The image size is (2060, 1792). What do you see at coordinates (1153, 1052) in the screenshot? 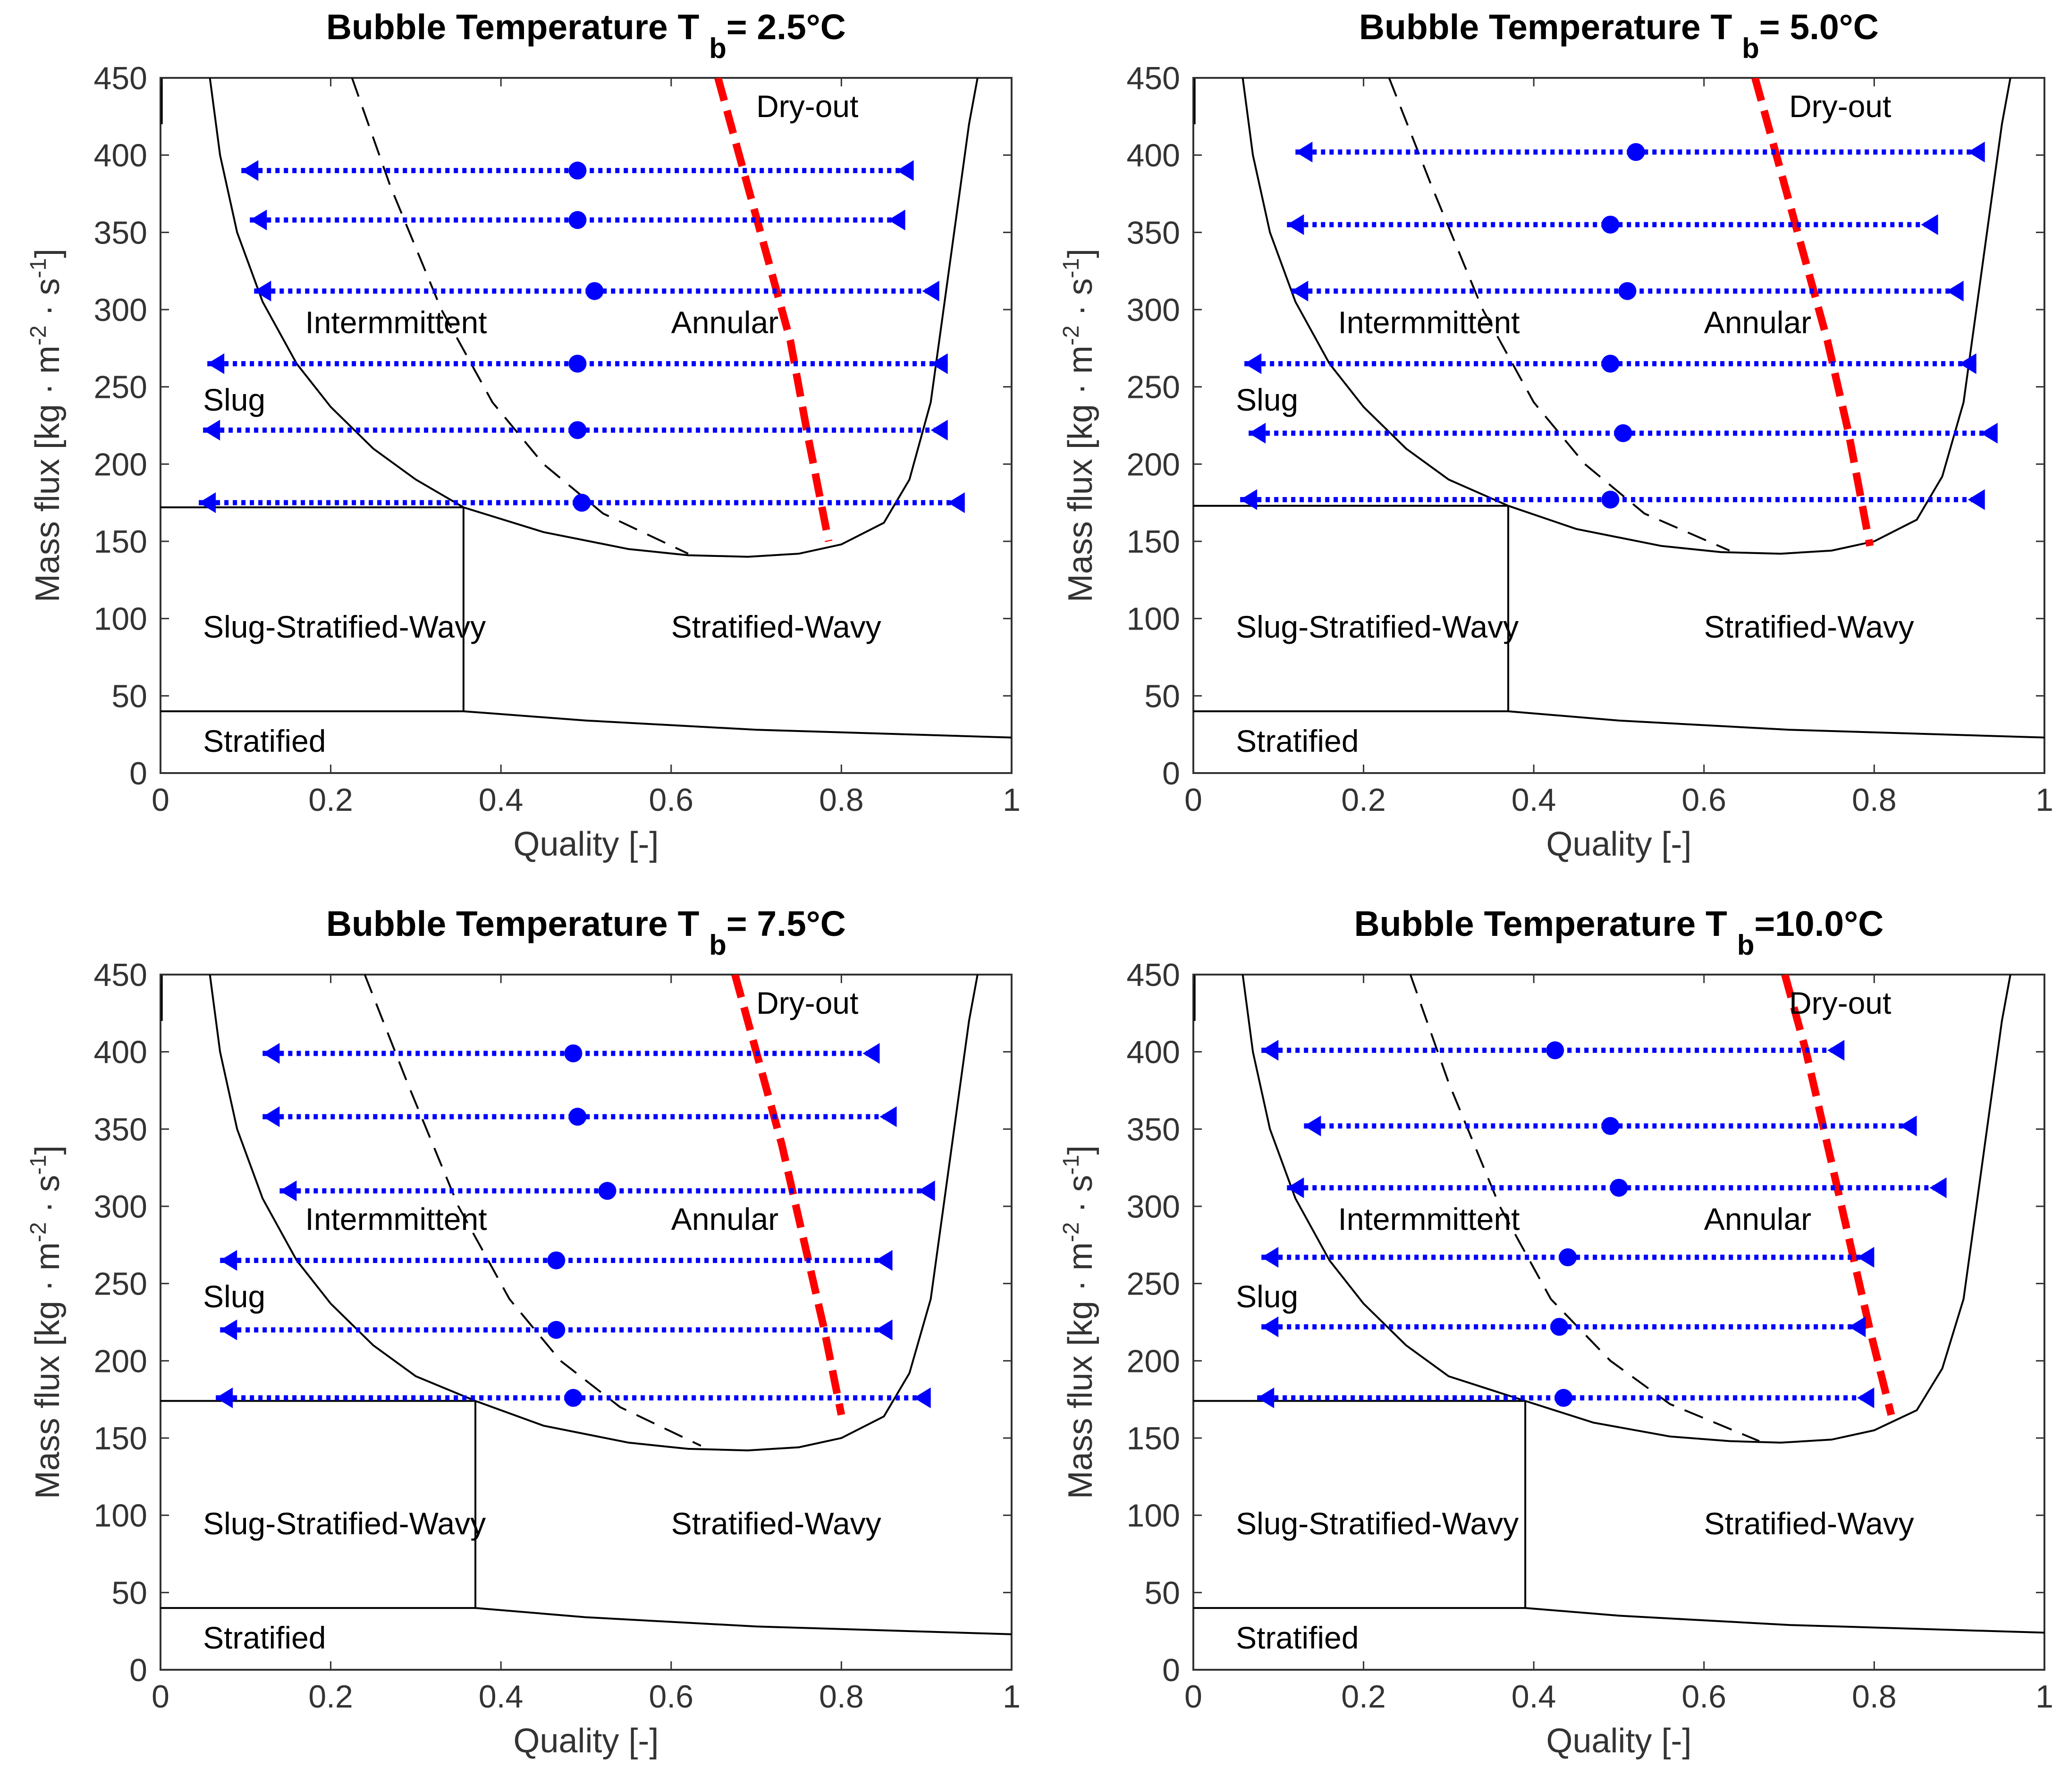
I see `y-tick-label: 400` at bounding box center [1153, 1052].